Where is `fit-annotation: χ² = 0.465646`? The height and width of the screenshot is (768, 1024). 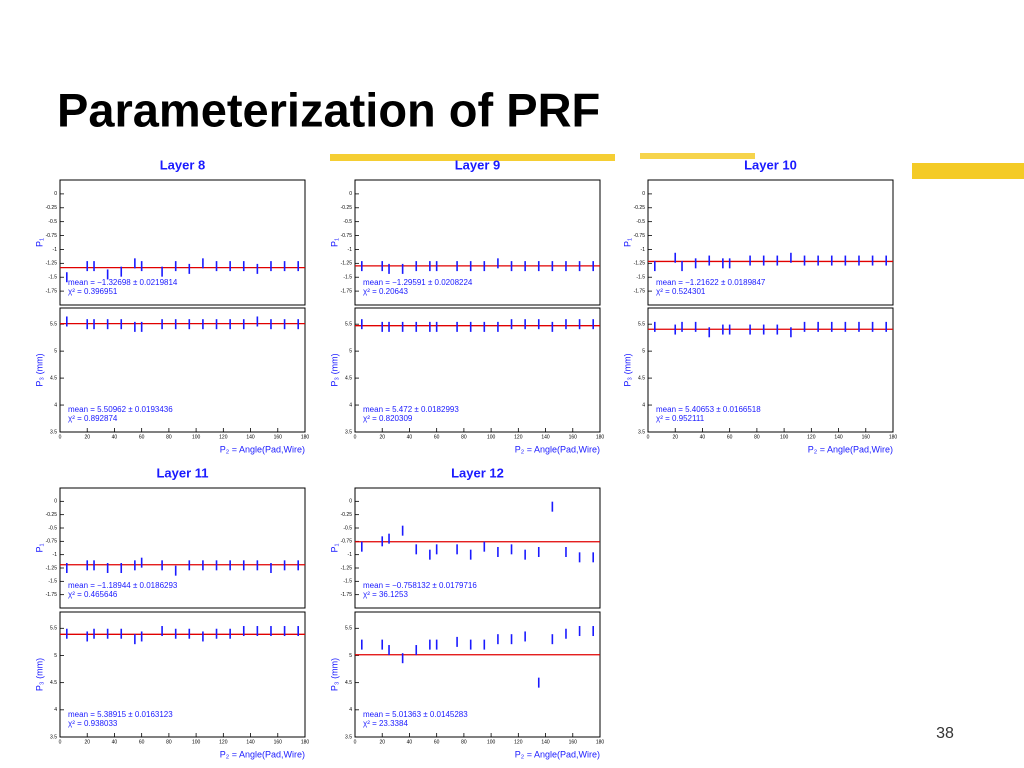
fit-annotation: χ² = 0.465646 is located at coordinates (93, 594).